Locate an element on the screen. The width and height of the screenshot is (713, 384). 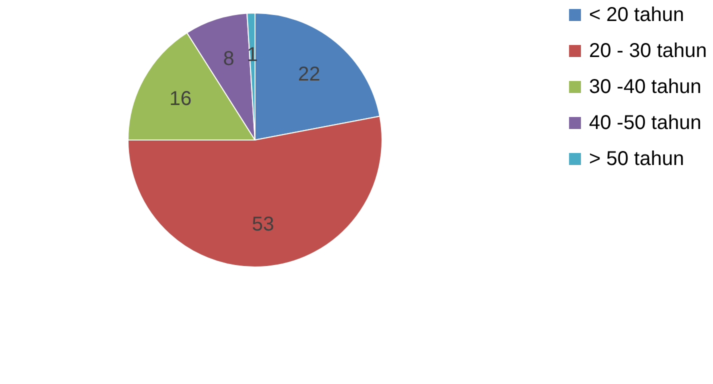
legend-label: 20 - 30 tahun is located at coordinates (648, 51).